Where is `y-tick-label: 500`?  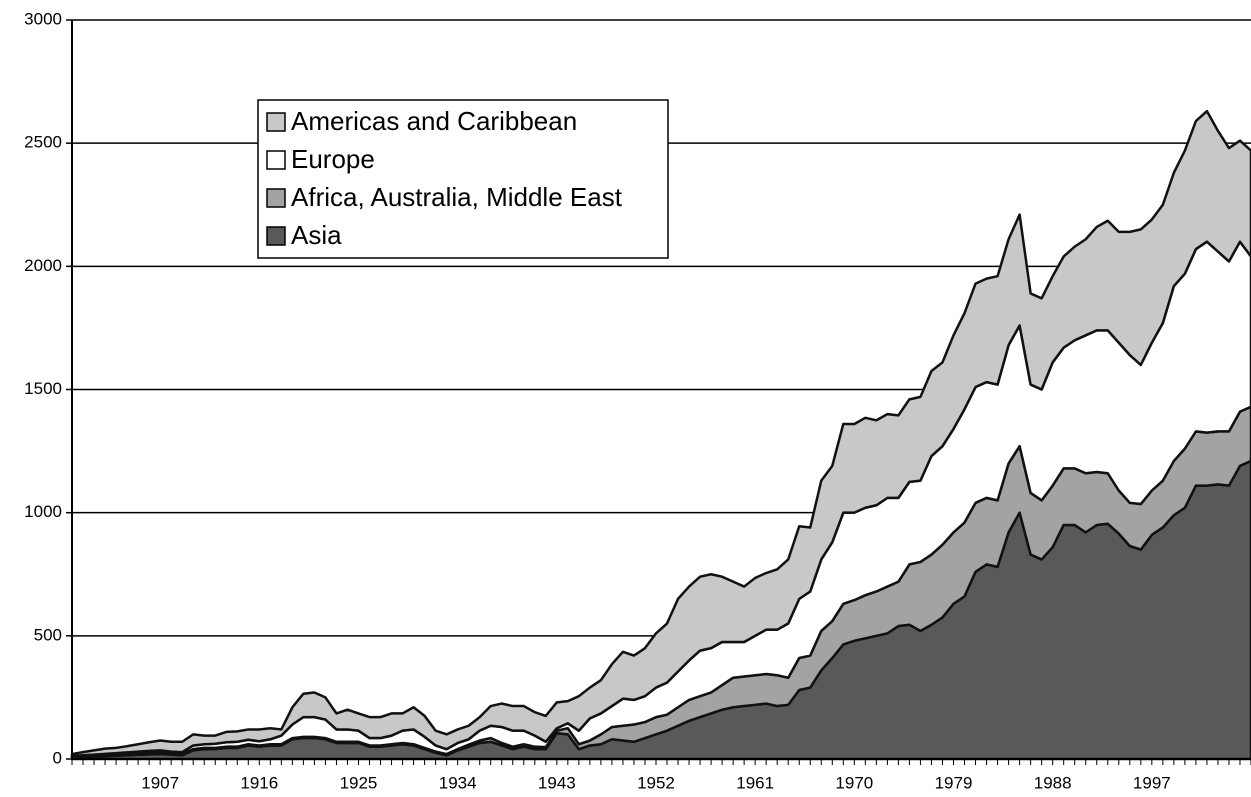 y-tick-label: 500 is located at coordinates (48, 634).